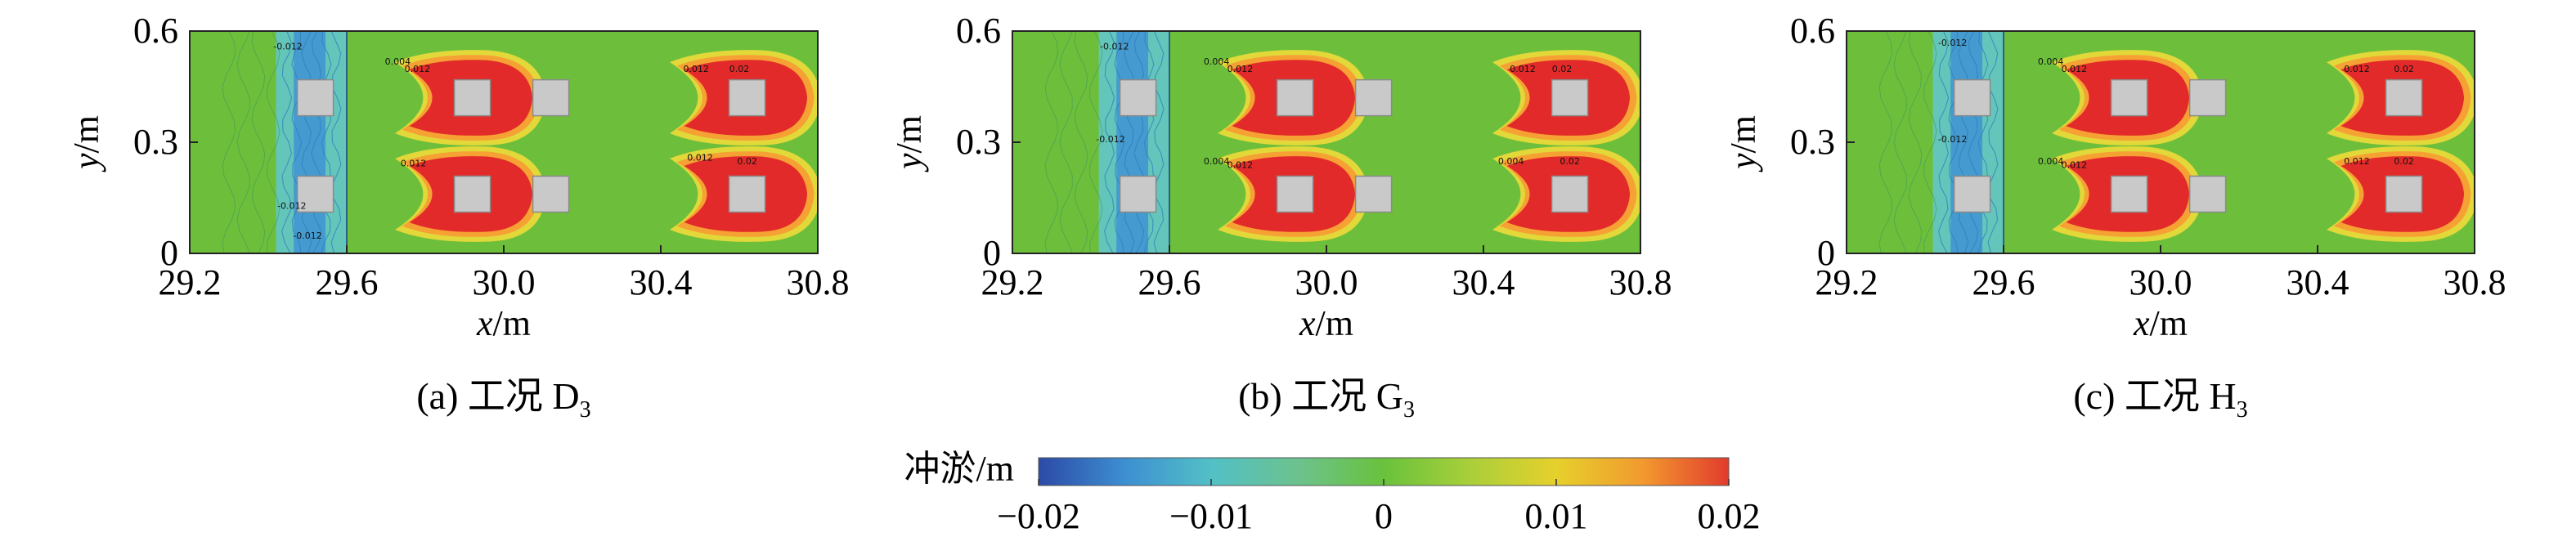  What do you see at coordinates (1170, 282) in the screenshot?
I see `x-tick-label: 29.6` at bounding box center [1170, 282].